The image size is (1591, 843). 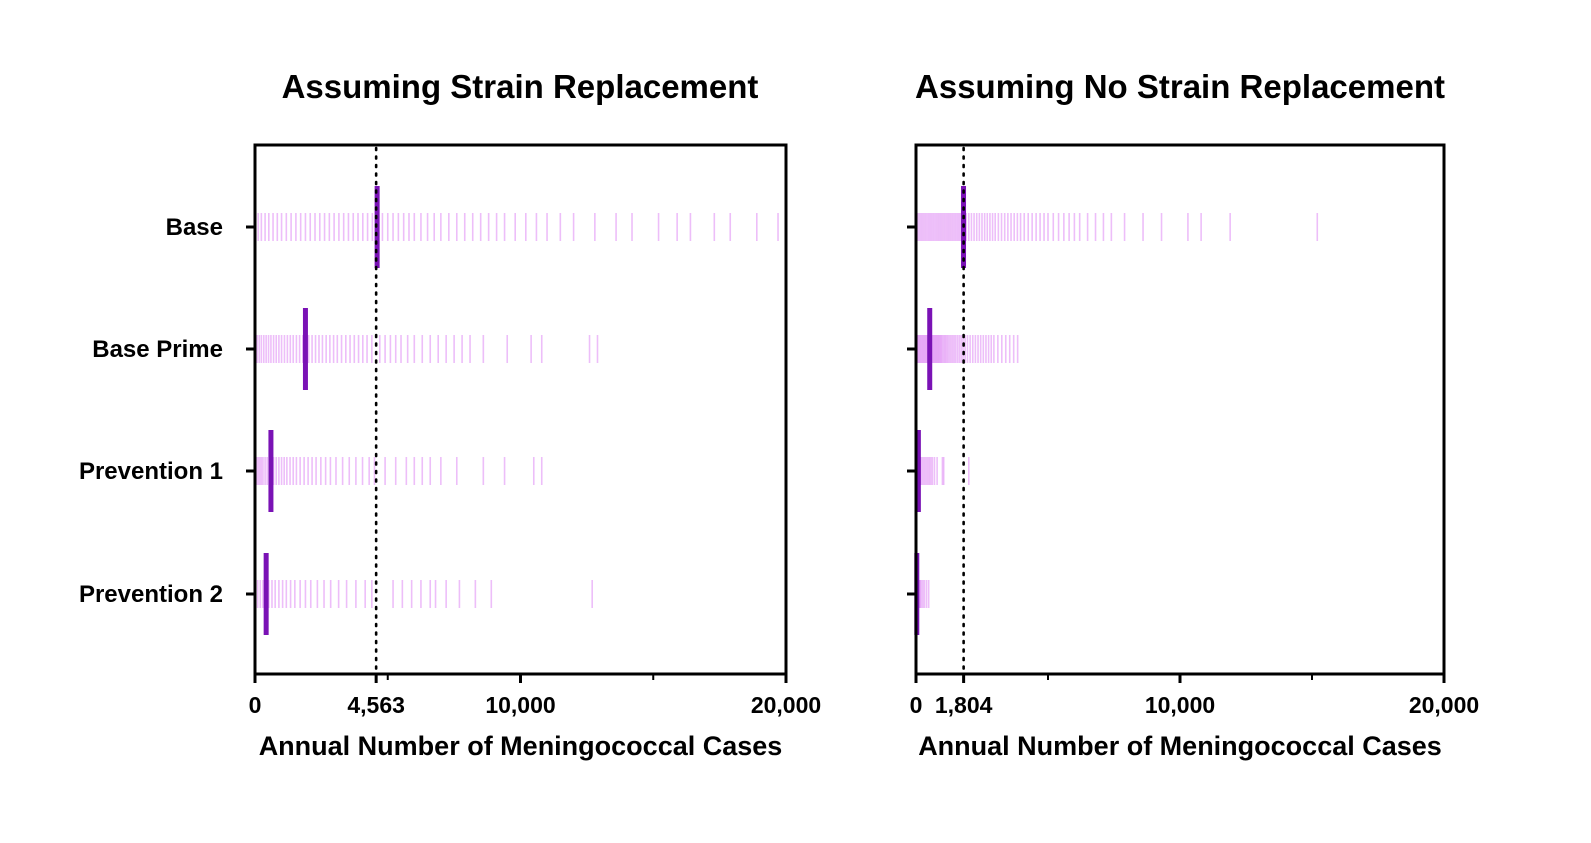 I want to click on category-label: Prevention 1, so click(x=151, y=471).